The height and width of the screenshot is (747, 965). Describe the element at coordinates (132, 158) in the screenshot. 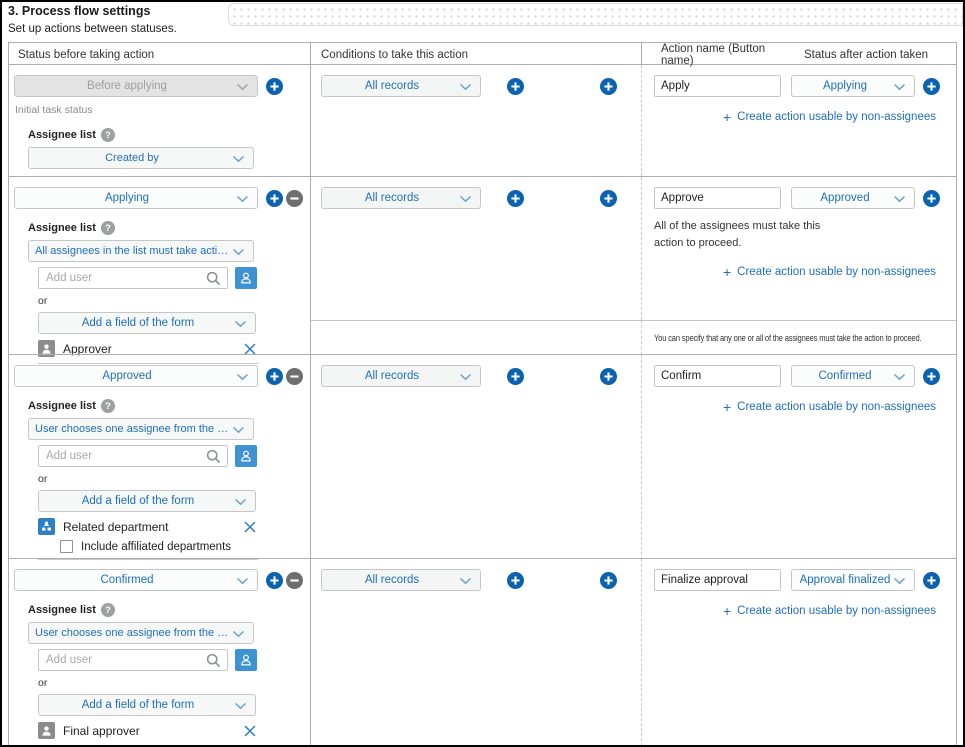

I see `assignee-type-value: Created by` at that location.